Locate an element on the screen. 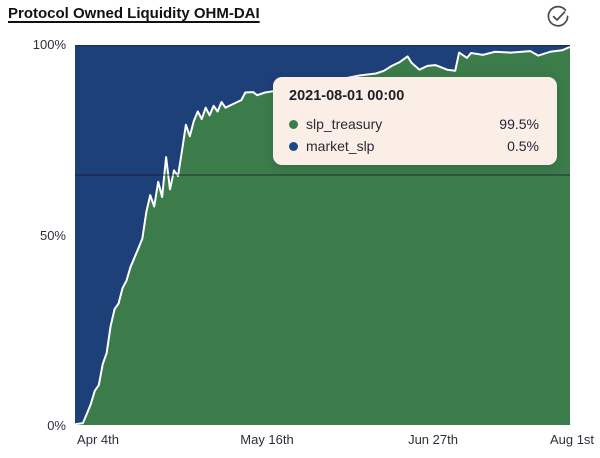 This screenshot has width=600, height=458. tooltip-value: 99.5% is located at coordinates (519, 124).